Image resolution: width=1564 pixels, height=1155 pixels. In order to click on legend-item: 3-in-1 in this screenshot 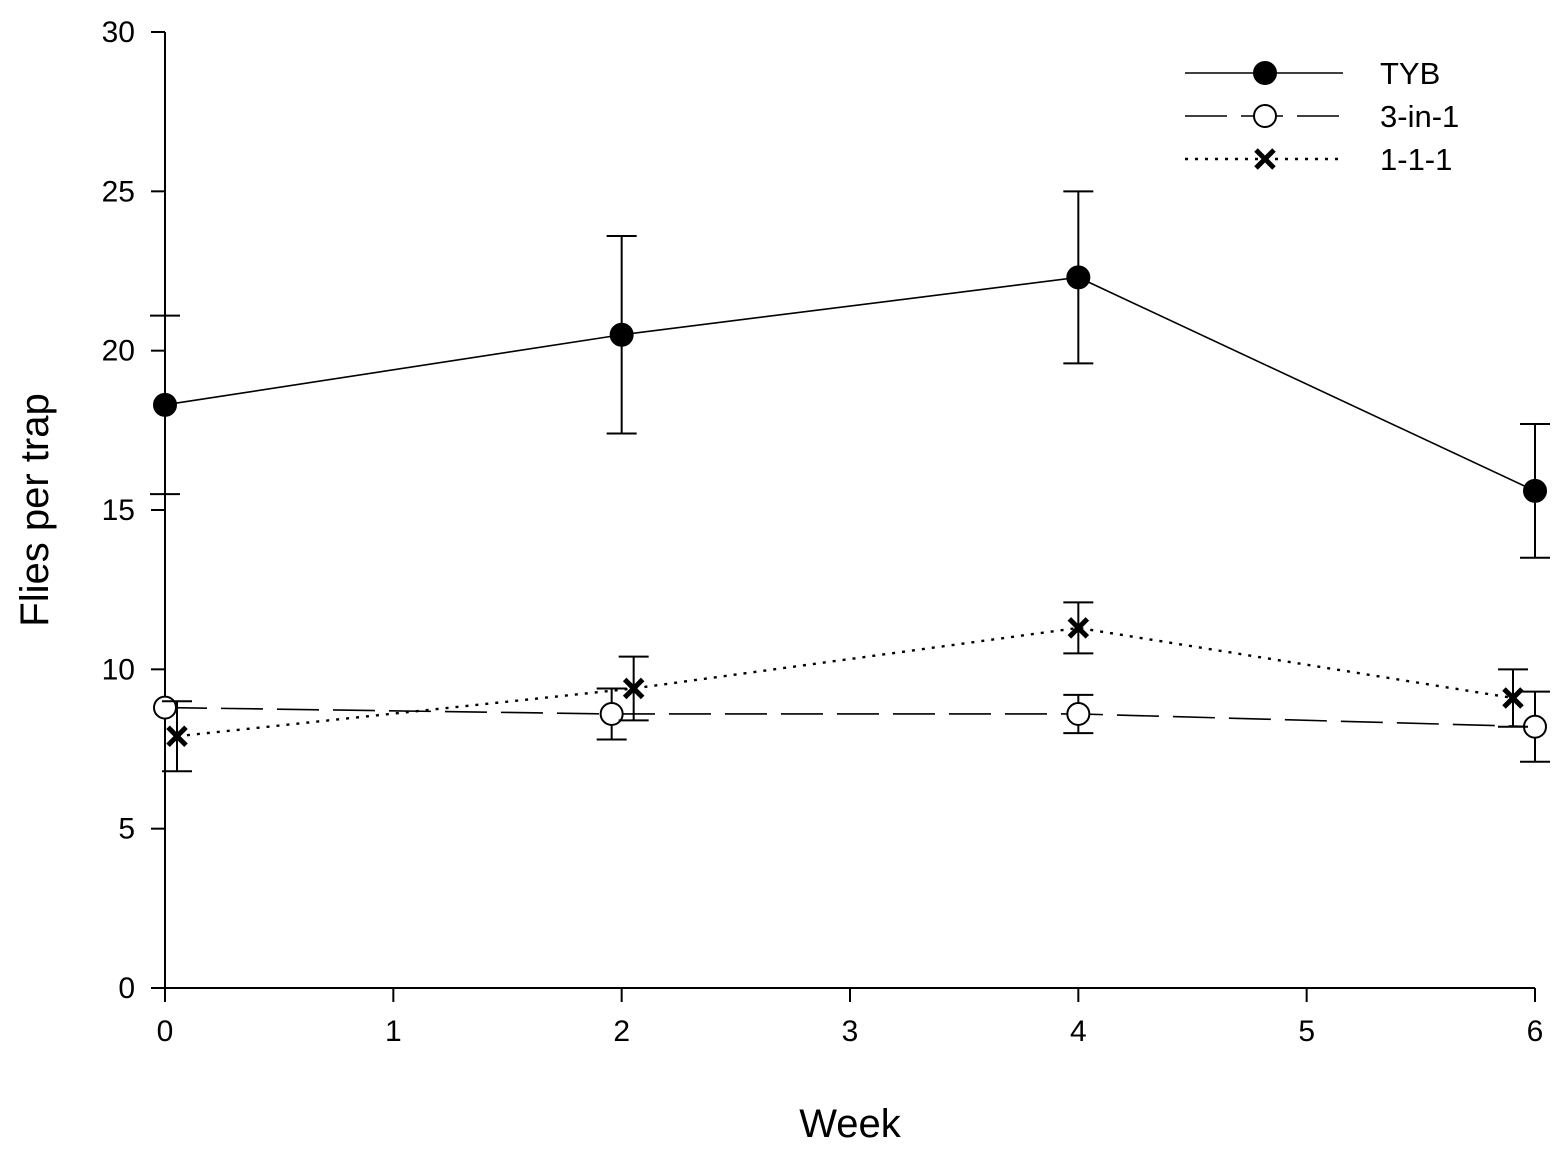, I will do `click(1322, 116)`.